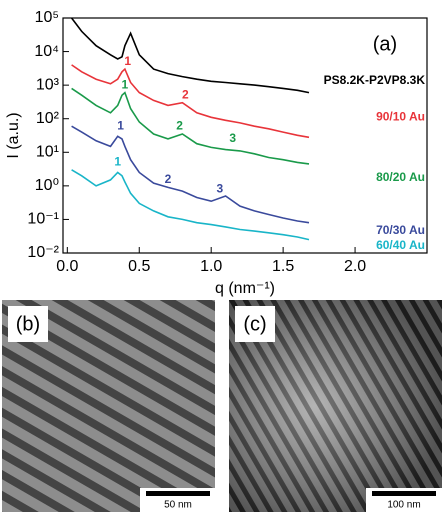 The height and width of the screenshot is (517, 442). I want to click on x-axis-label: q (nm⁻¹), so click(245, 288).